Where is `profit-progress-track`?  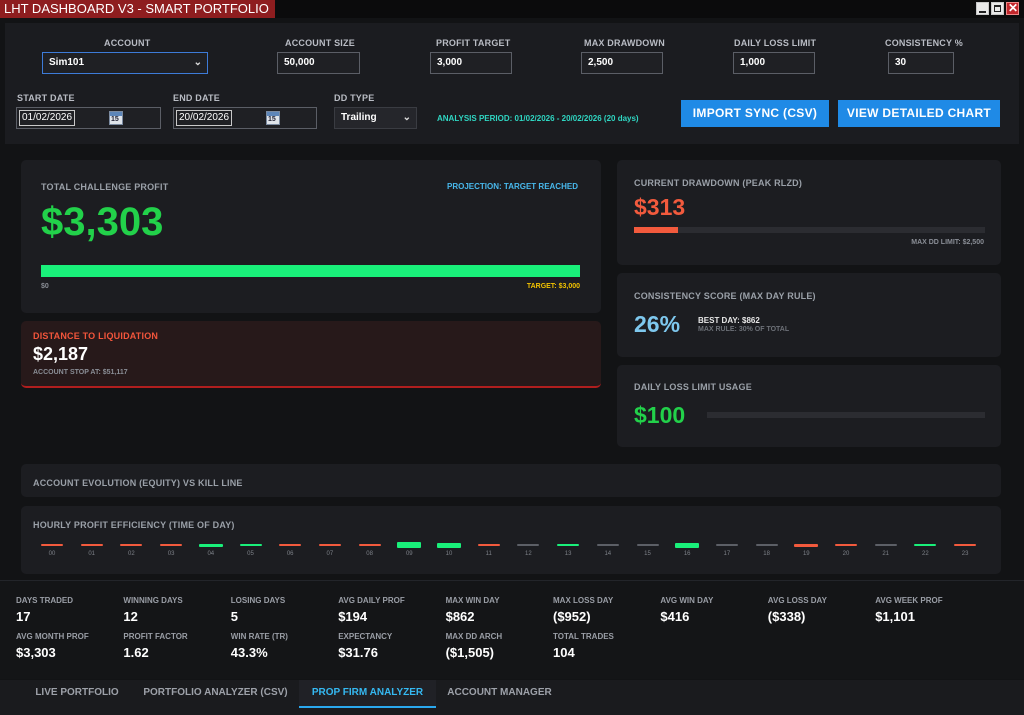 profit-progress-track is located at coordinates (310, 271).